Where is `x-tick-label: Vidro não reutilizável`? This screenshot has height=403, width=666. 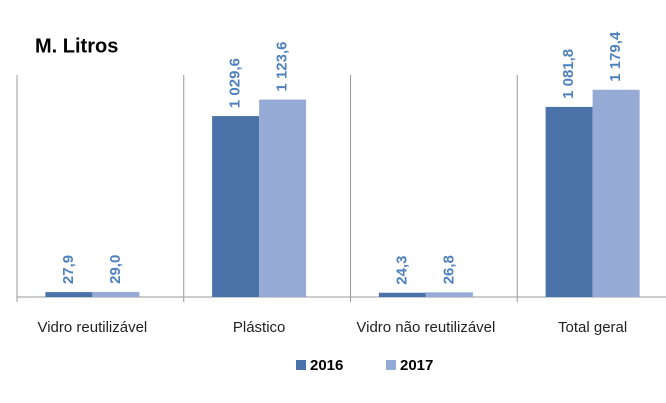 x-tick-label: Vidro não reutilizável is located at coordinates (426, 327).